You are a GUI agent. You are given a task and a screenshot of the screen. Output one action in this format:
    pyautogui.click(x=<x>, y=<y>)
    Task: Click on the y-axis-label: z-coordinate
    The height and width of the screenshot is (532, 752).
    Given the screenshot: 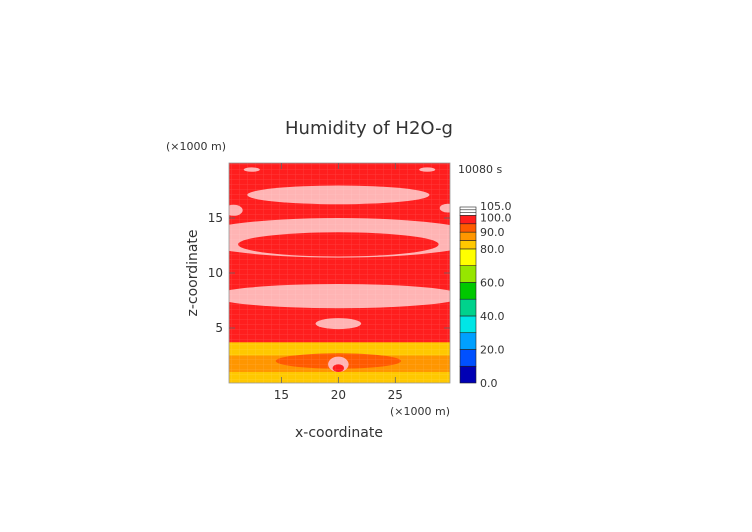 What is the action you would take?
    pyautogui.click(x=193, y=272)
    